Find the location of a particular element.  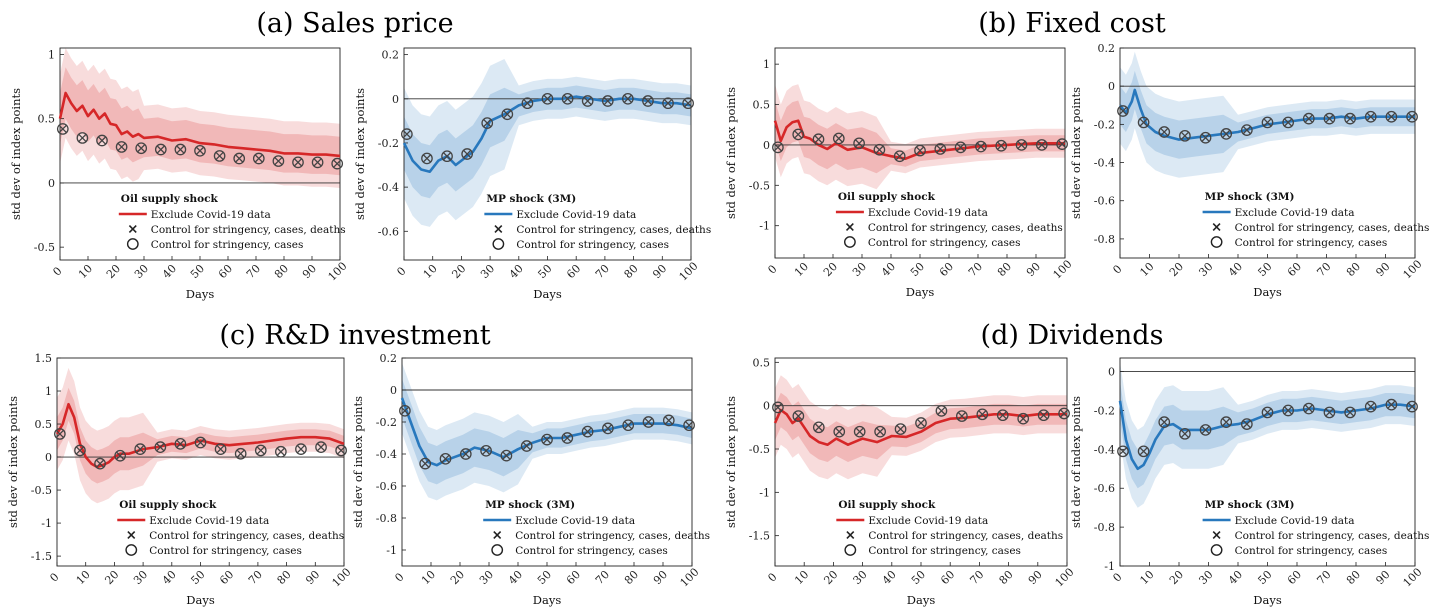

x-axis-label: Days is located at coordinates (921, 600).